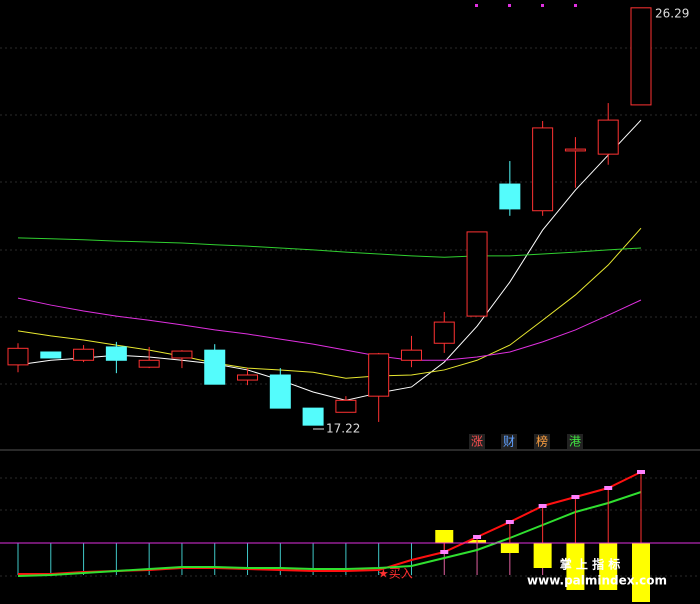 The height and width of the screenshot is (604, 700). What do you see at coordinates (395, 574) in the screenshot?
I see `buy-label: ★买入` at bounding box center [395, 574].